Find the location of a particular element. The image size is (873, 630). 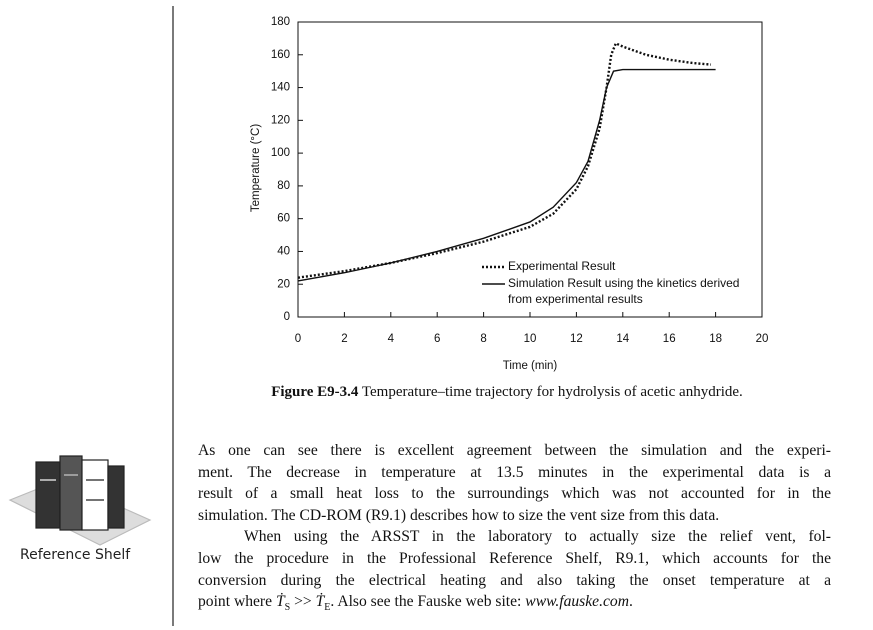

x-tick-label: 20 is located at coordinates (762, 339).